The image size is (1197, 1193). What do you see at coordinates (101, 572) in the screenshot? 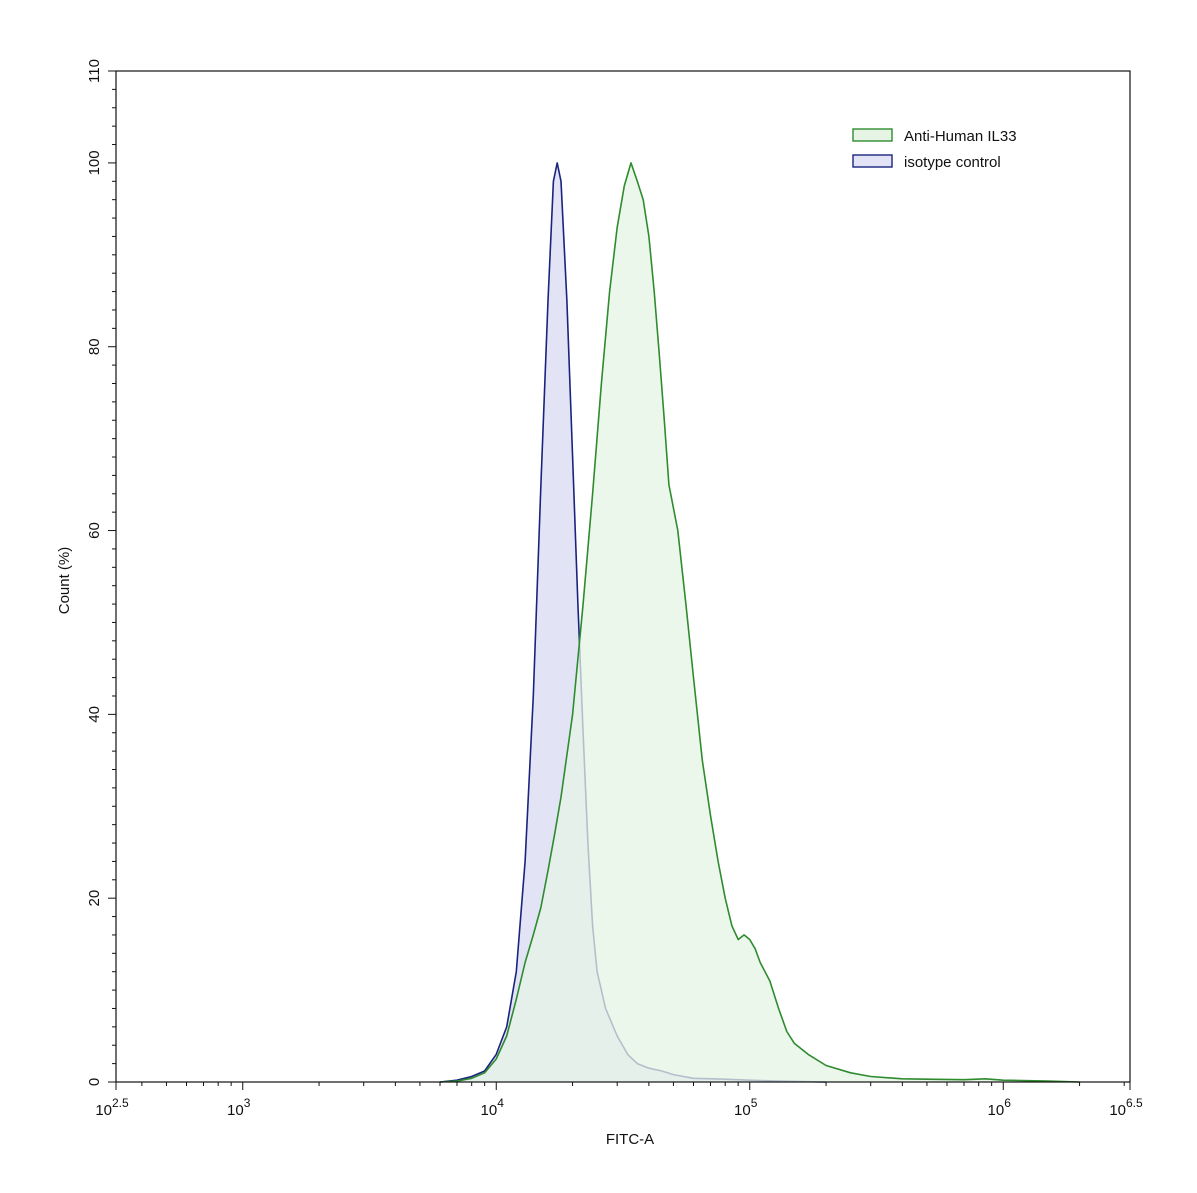
I see `y-axis: 0 20 40 60 80 100 110` at bounding box center [101, 572].